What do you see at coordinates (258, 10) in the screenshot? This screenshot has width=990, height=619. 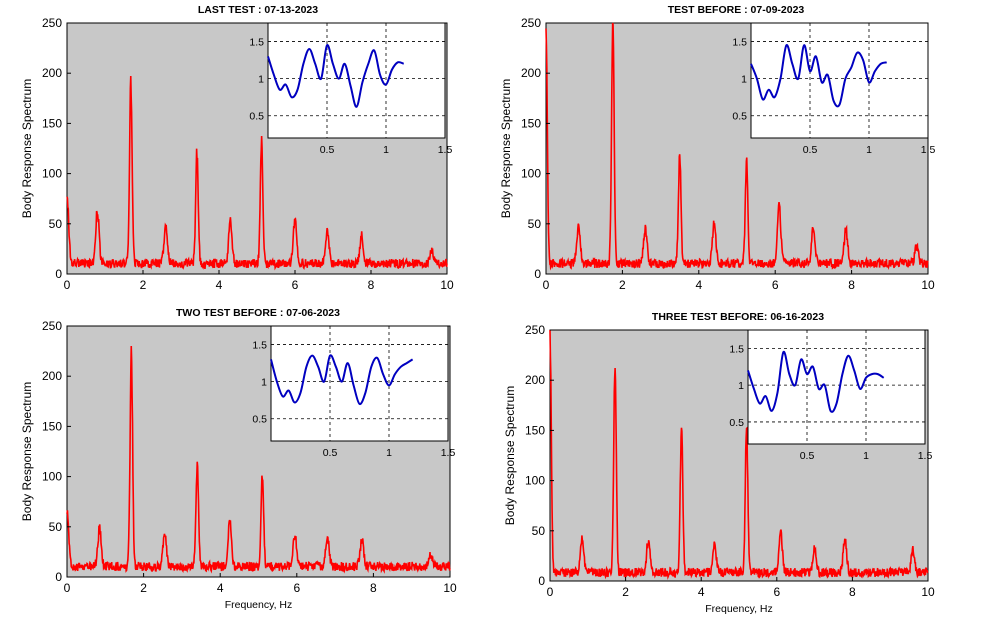 I see `chart-title: LAST TEST : 07-13-2023` at bounding box center [258, 10].